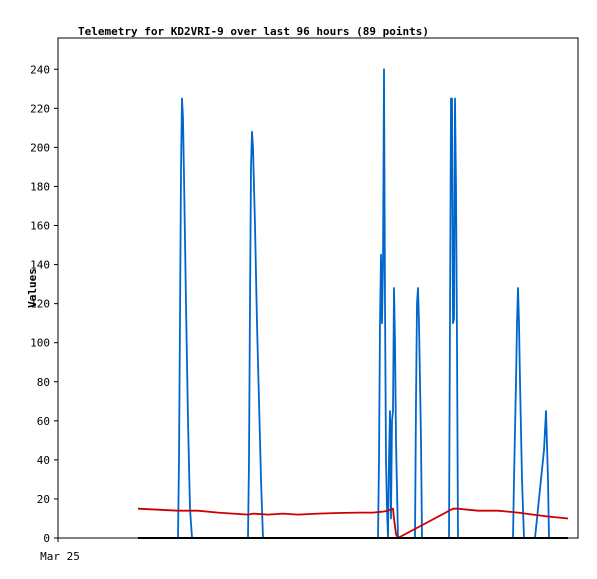  What do you see at coordinates (40, 186) in the screenshot?
I see `y-tick-label-180: 180` at bounding box center [40, 186].